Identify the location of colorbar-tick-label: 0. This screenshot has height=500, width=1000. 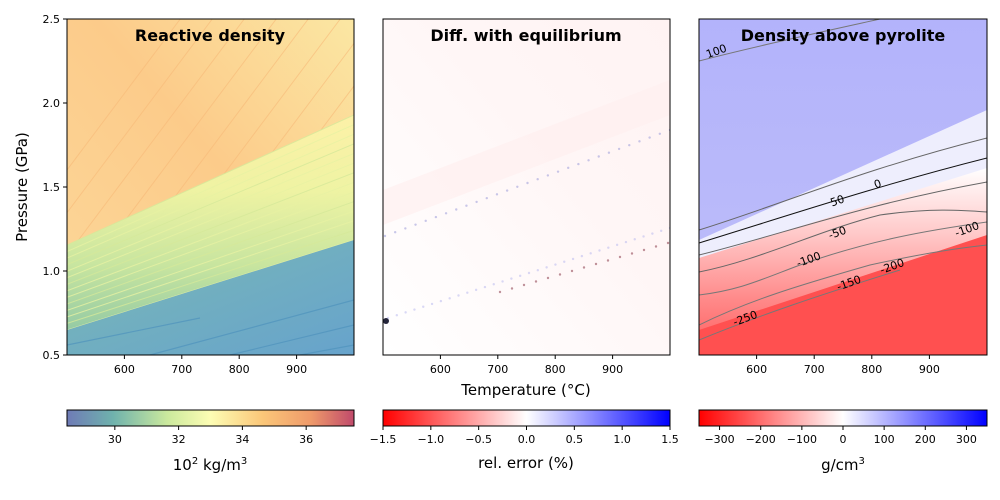
(843, 439).